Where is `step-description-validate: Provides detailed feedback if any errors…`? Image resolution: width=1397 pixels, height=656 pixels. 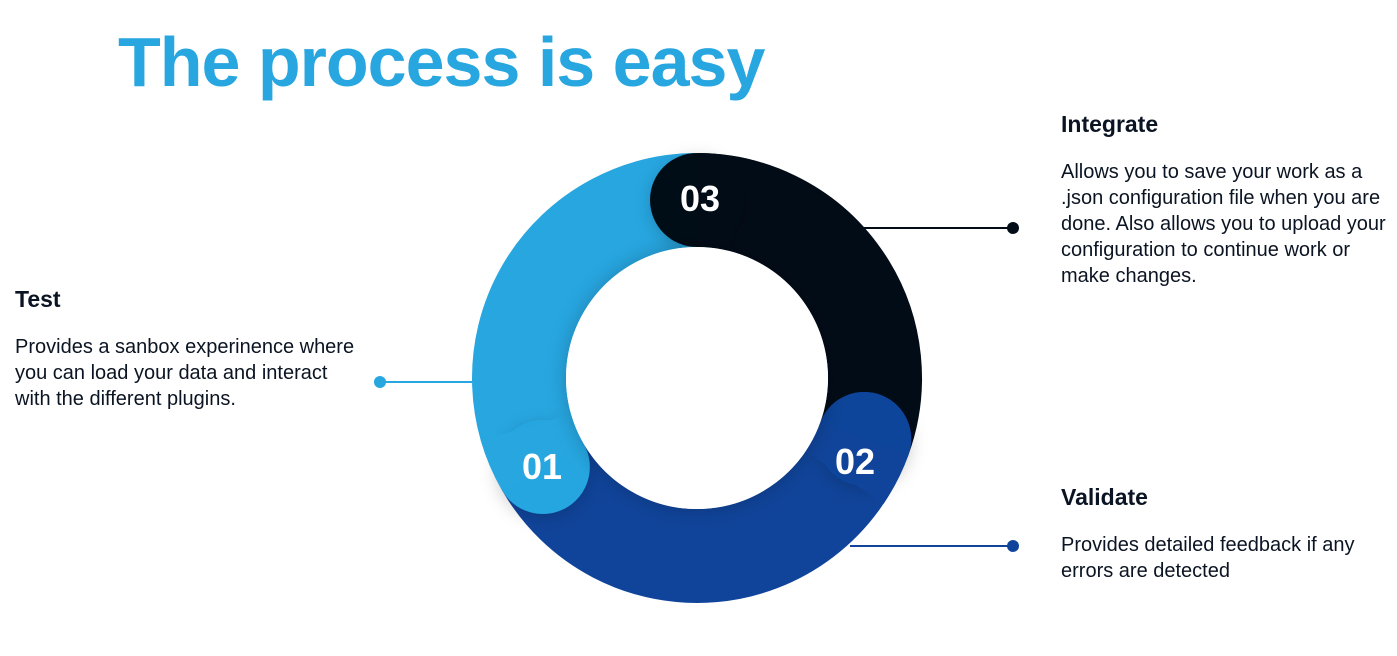
step-description-validate: Provides detailed feedback if any errors… is located at coordinates (1208, 558).